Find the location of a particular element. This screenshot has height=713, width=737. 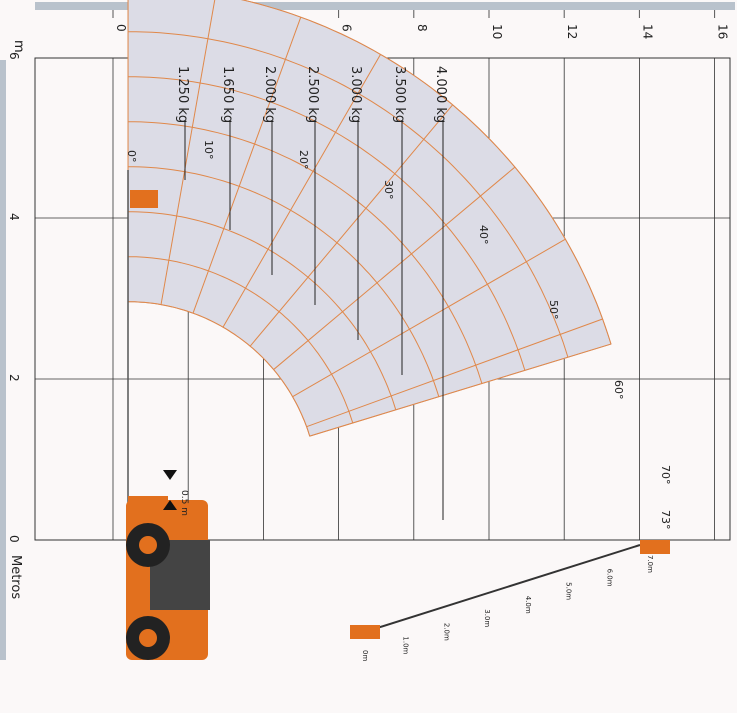

offset-label: 0.5 m is located at coordinates (184, 503).